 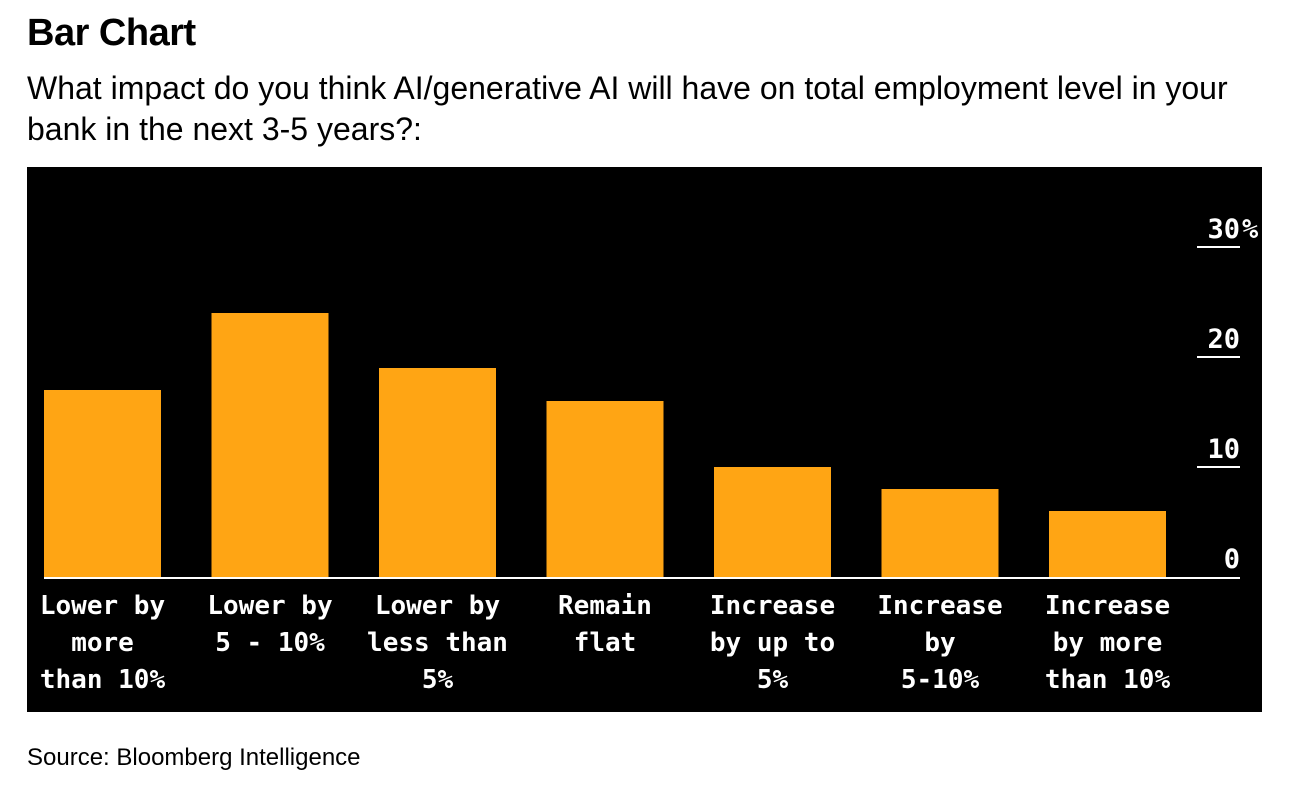 What do you see at coordinates (1232, 559) in the screenshot?
I see `y-tick-label-0: 0` at bounding box center [1232, 559].